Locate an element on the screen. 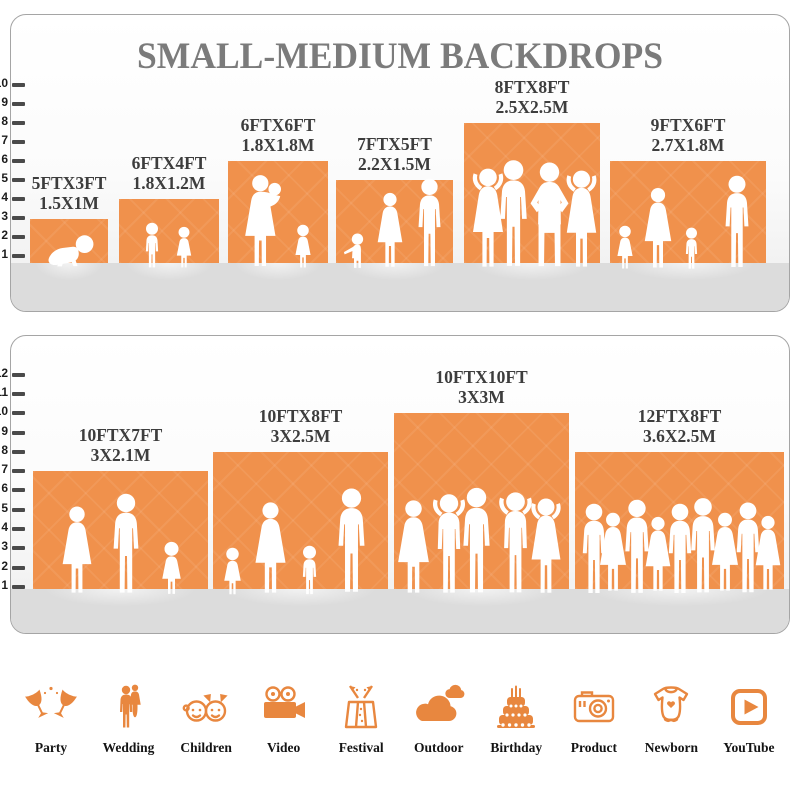  category-row: Party Wedding is located at coordinates (400, 708).